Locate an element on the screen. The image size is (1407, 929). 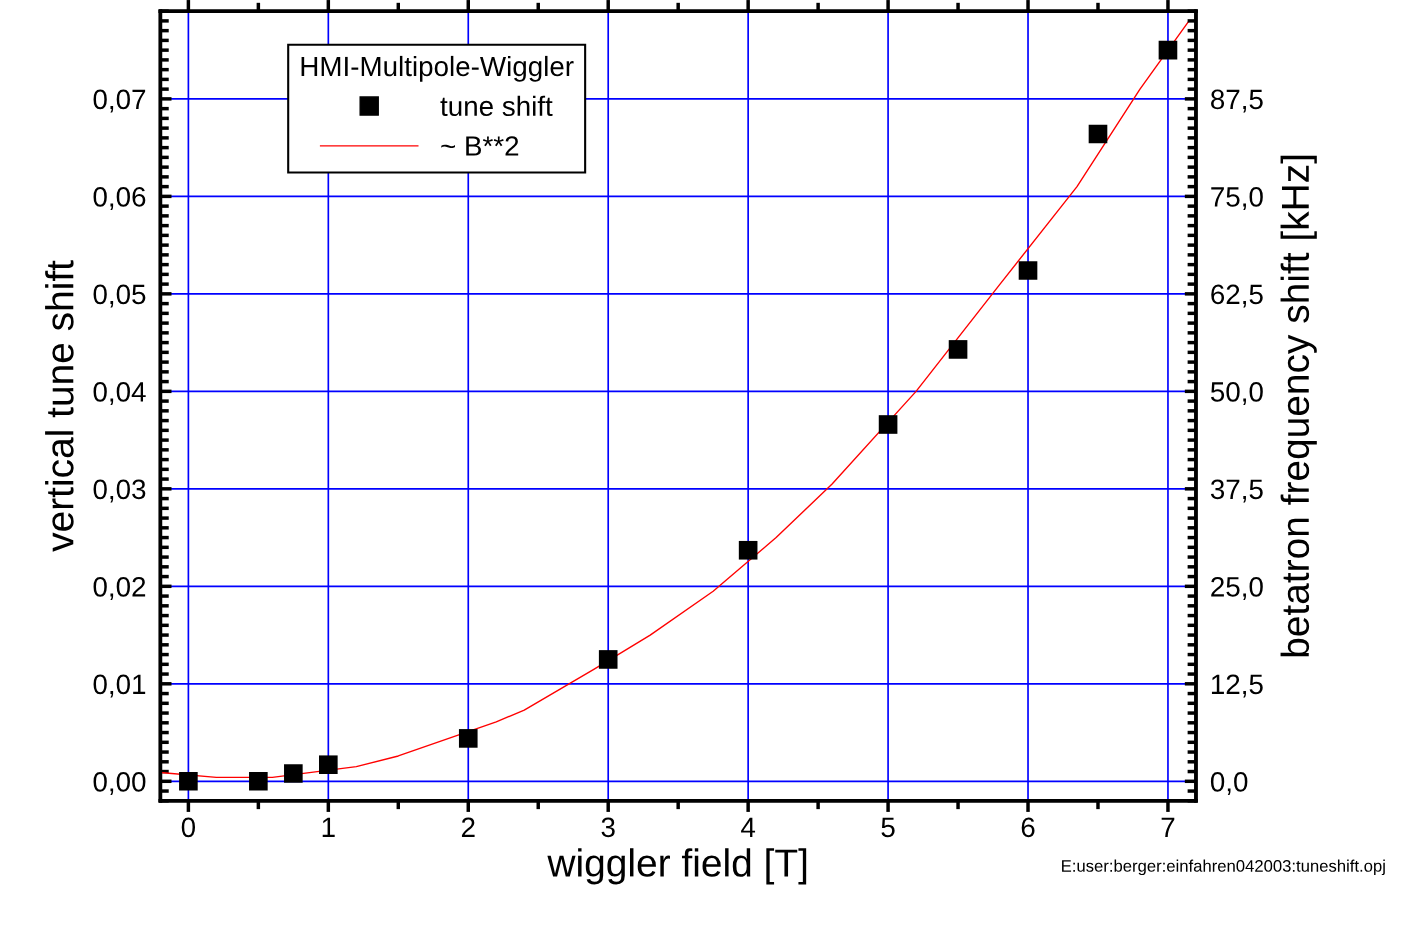
x-tick-label: 1 is located at coordinates (328, 827).